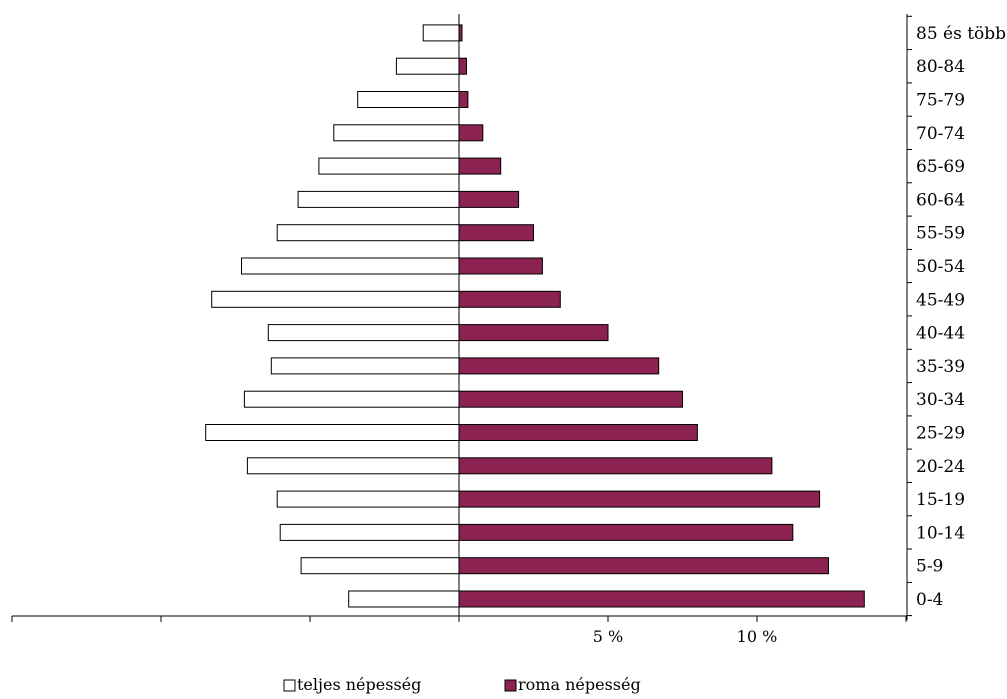 This screenshot has height=699, width=1007. What do you see at coordinates (359, 684) in the screenshot?
I see `legend-label-teljes: teljes népesség` at bounding box center [359, 684].